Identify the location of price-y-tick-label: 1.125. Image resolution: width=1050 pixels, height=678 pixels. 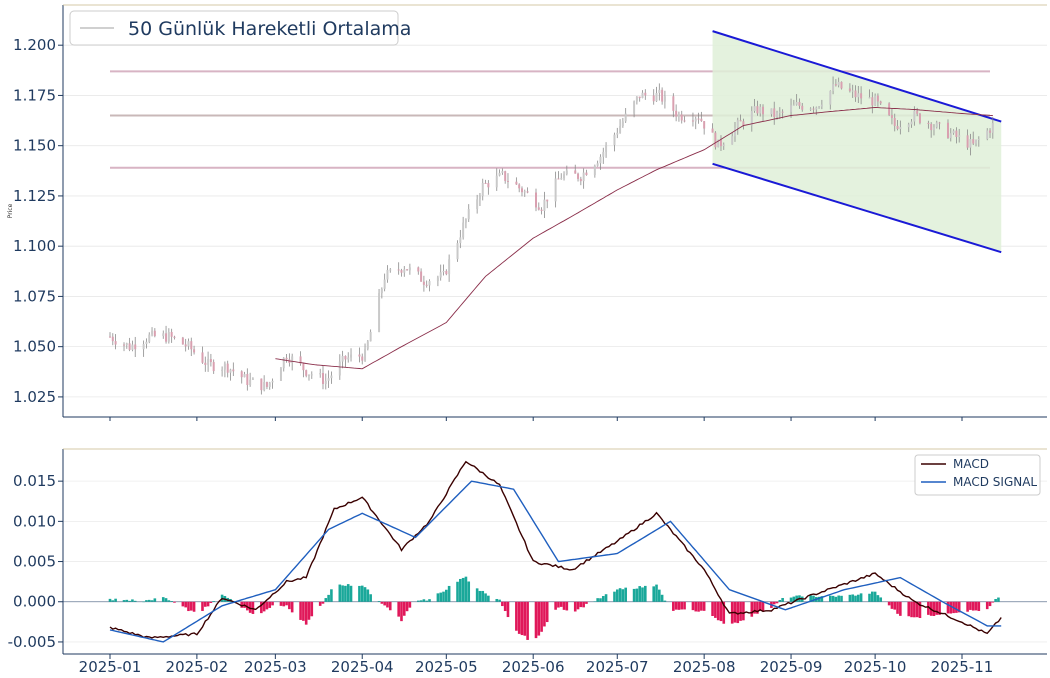
(34, 196).